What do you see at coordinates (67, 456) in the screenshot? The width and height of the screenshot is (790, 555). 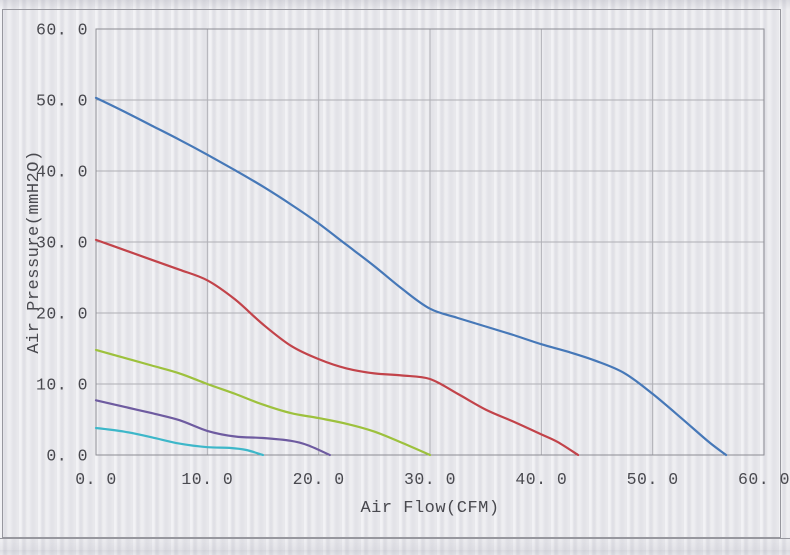 I see `y-tick-label: 0. 0` at bounding box center [67, 456].